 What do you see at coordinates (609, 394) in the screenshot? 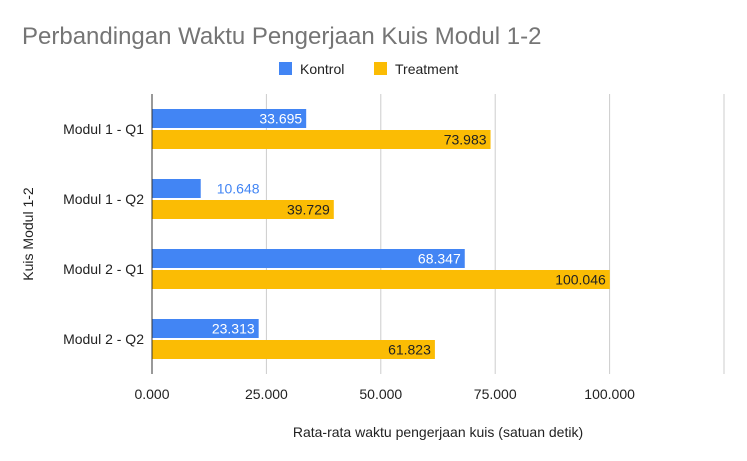
I see `x-tick-label: 100.000` at bounding box center [609, 394].